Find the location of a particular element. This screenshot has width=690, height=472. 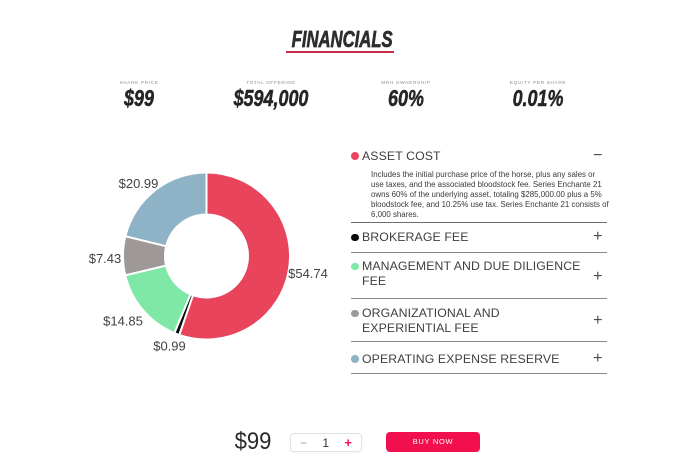

svg-text: $20.99 is located at coordinates (139, 183).